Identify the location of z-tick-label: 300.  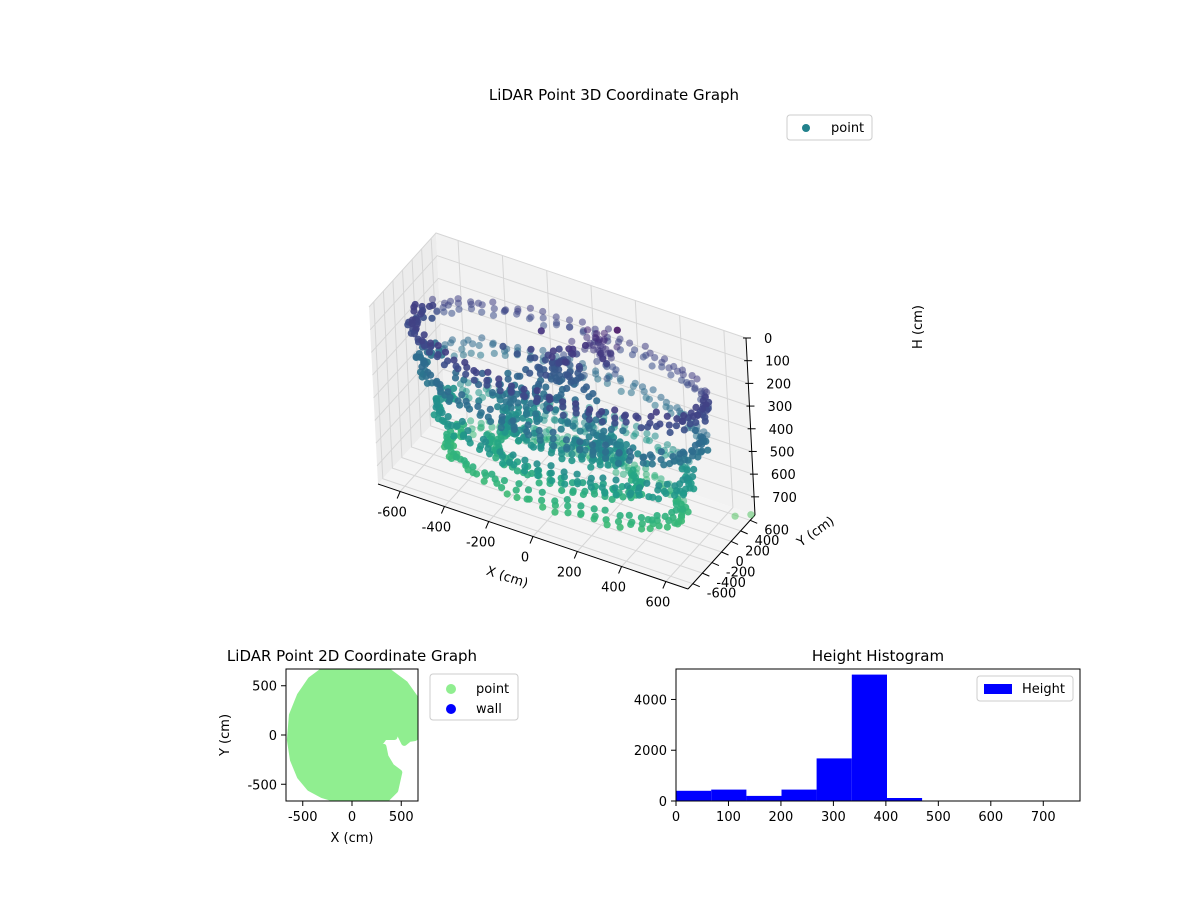
(779, 407).